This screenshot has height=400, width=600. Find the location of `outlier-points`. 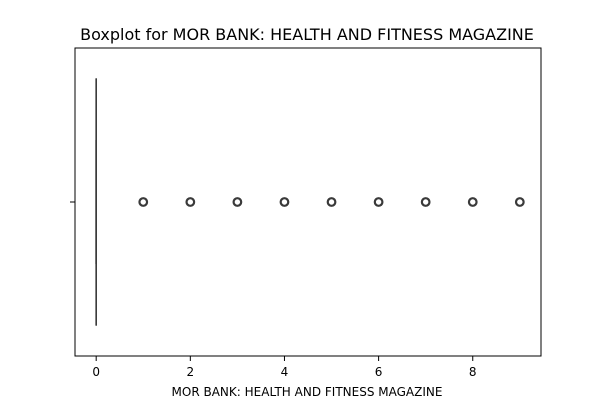

outlier-points is located at coordinates (331, 202).